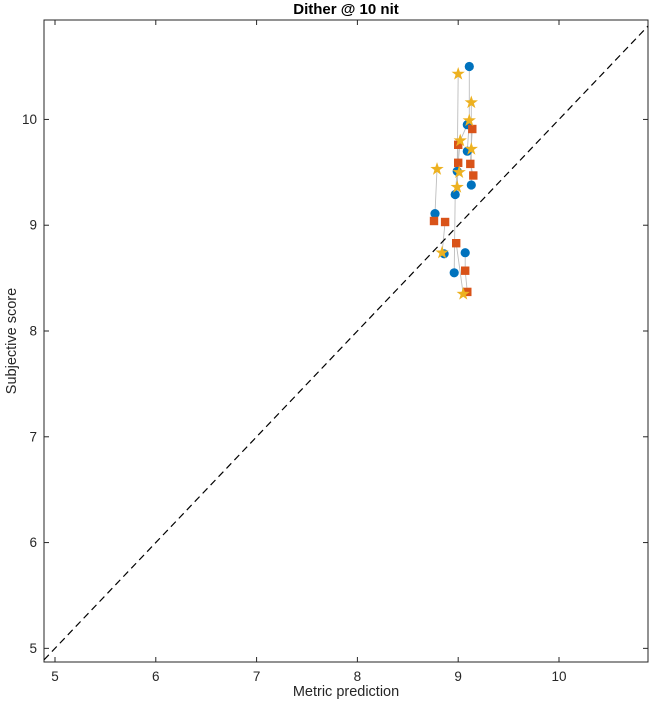  Describe the element at coordinates (156, 676) in the screenshot. I see `x-tick-label: 6` at that location.